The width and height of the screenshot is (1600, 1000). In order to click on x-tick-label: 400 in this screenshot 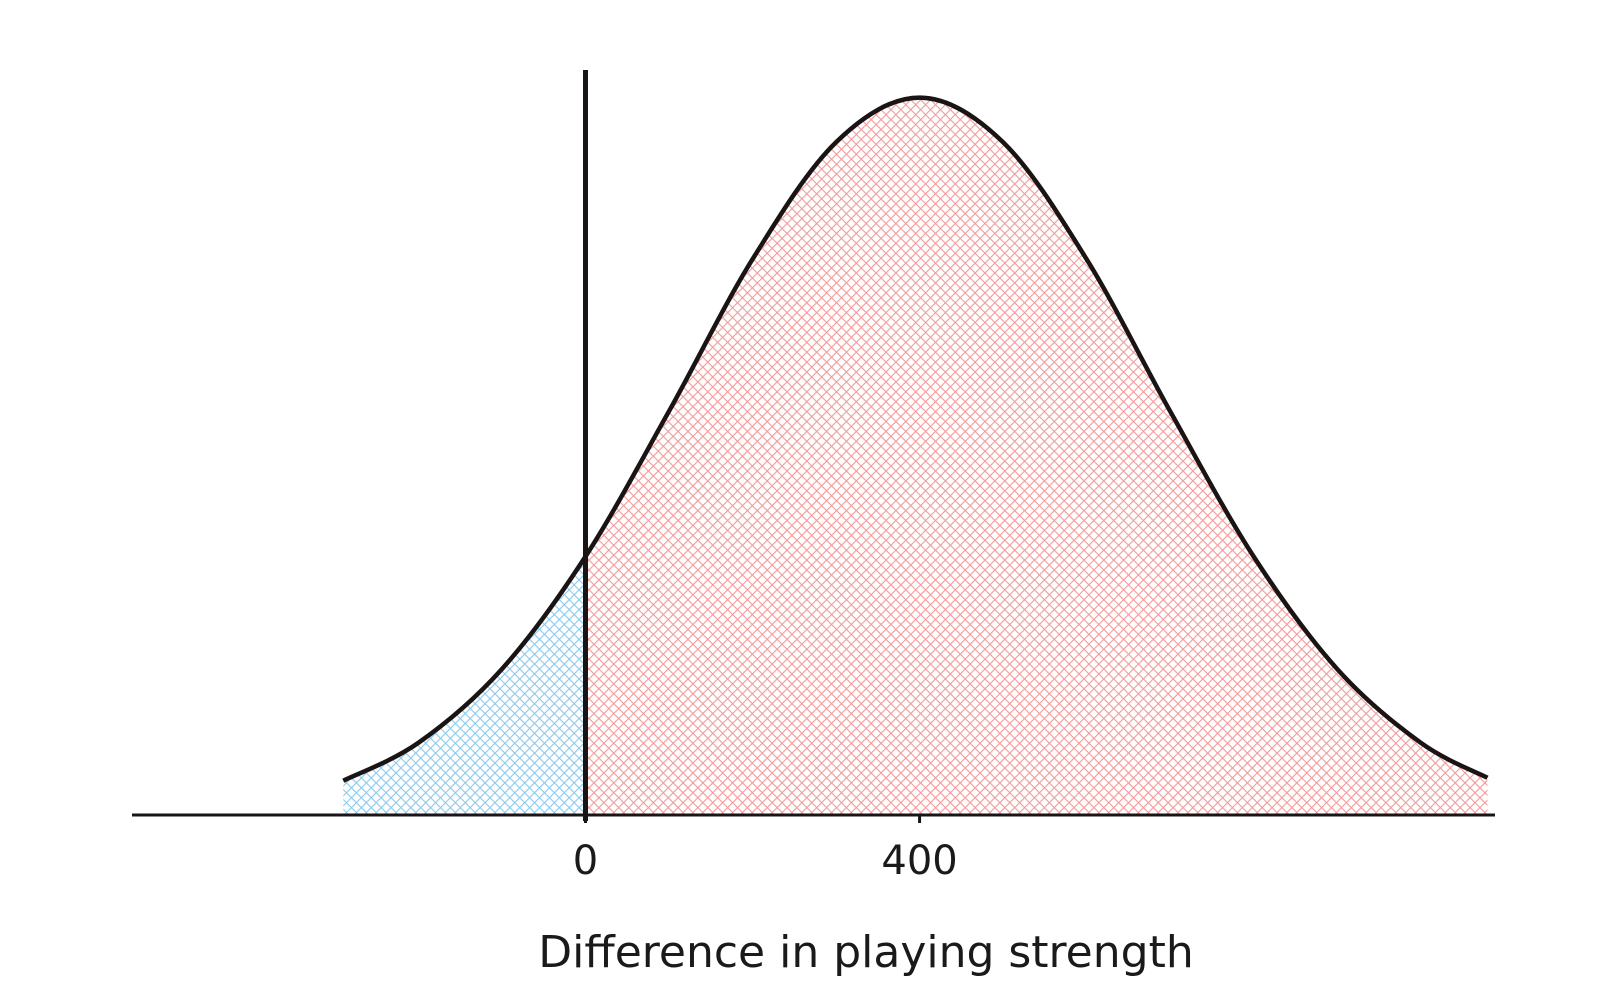, I will do `click(919, 861)`.